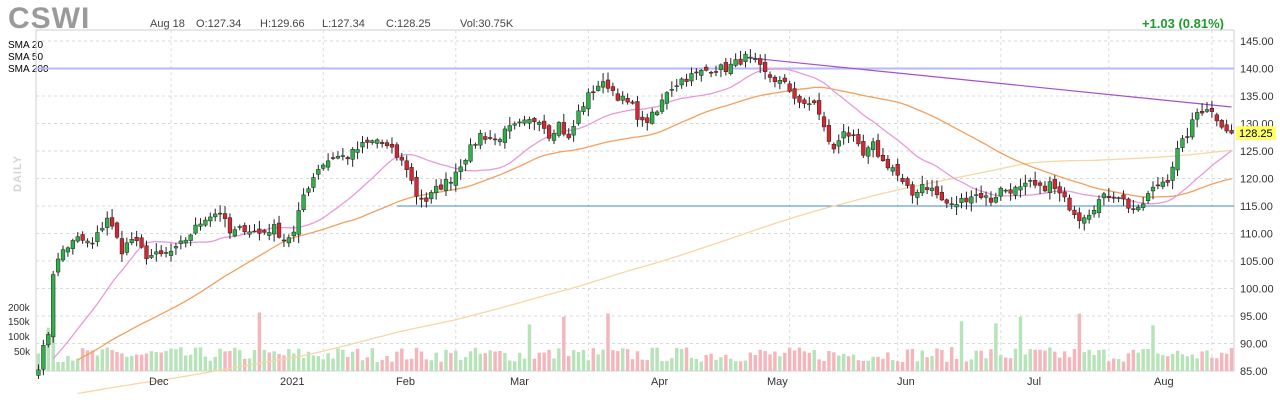 This screenshot has height=400, width=1280. I want to click on y-tick-label: 110.00, so click(1256, 235).